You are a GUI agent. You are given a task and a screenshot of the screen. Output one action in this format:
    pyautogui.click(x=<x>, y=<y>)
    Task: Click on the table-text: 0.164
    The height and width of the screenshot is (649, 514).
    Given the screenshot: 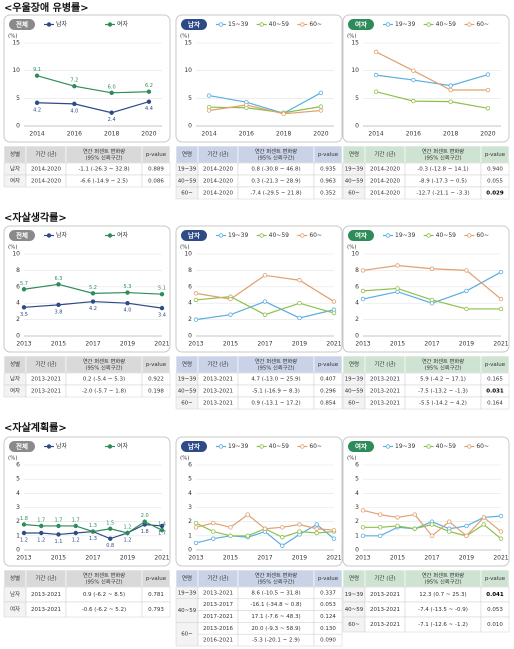 What is the action you would take?
    pyautogui.click(x=495, y=404)
    